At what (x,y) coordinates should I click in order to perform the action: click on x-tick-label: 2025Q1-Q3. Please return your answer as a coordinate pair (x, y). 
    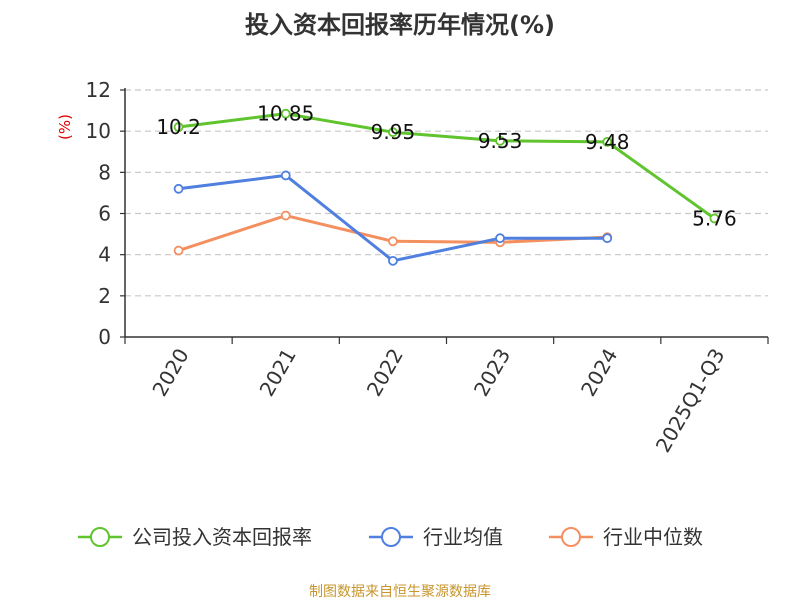
    Looking at the image, I should click on (690, 400).